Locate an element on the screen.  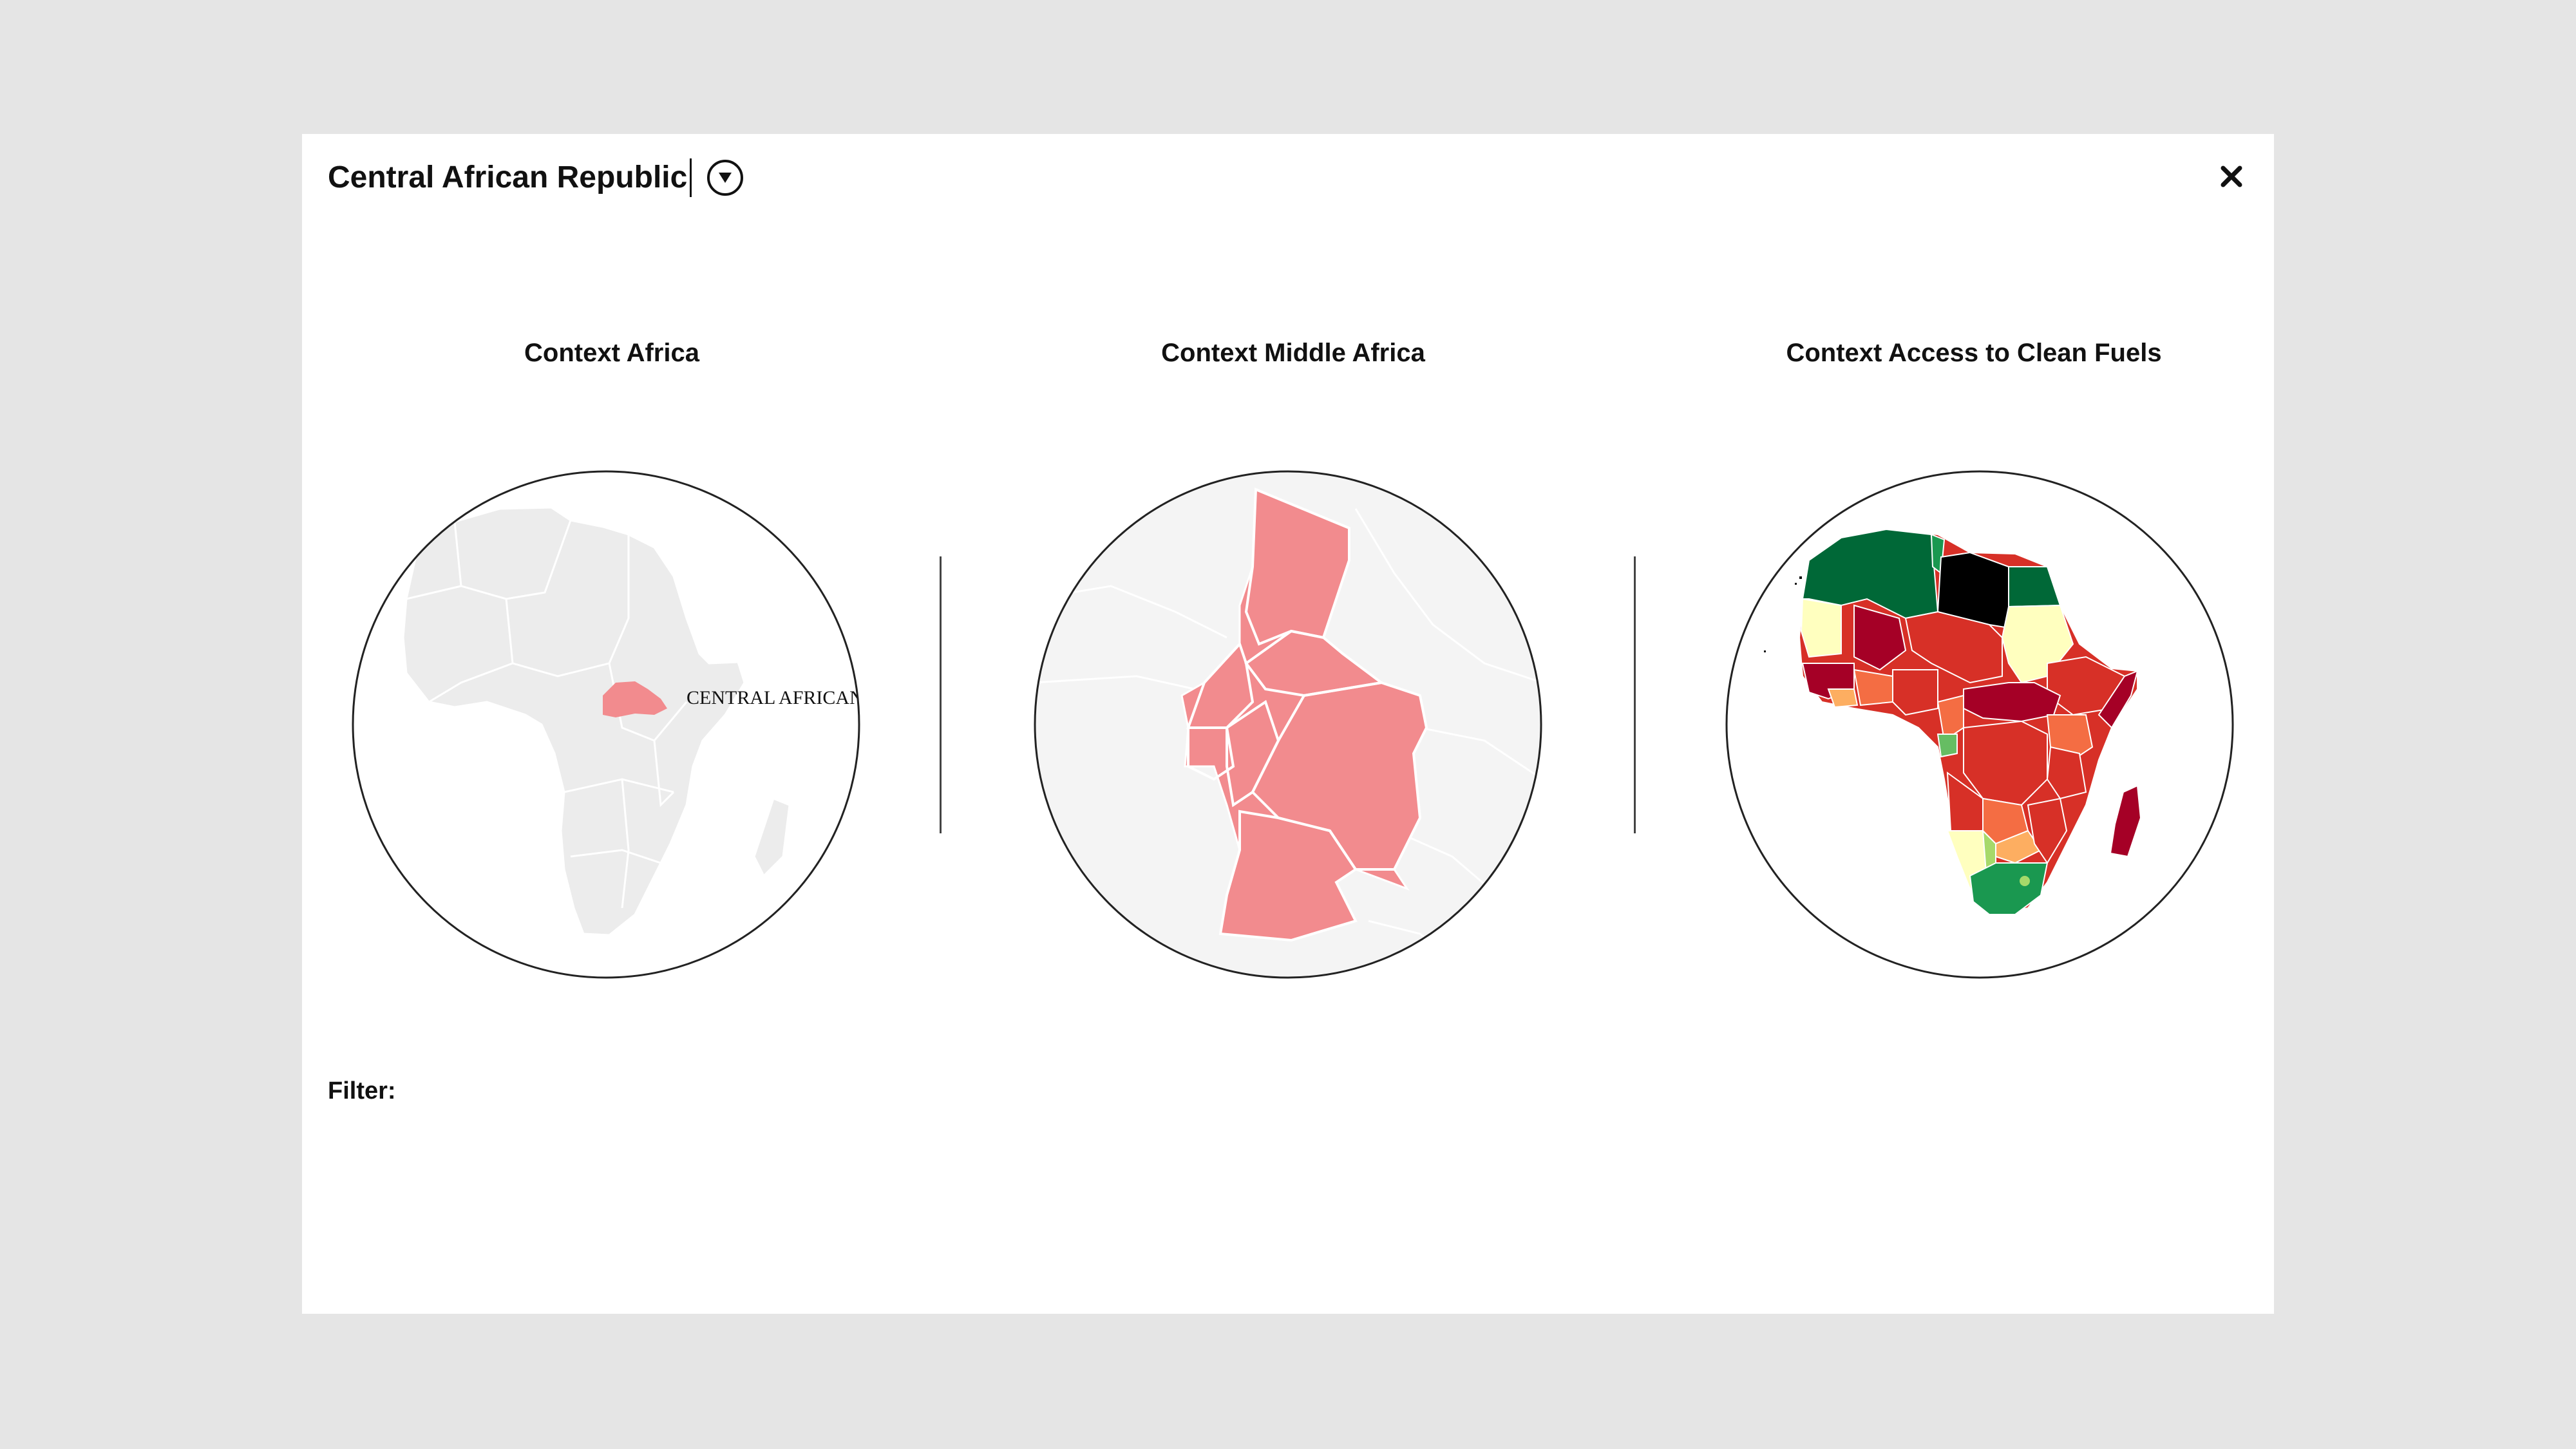
modal-header: Central African Republic is located at coordinates (536, 177).